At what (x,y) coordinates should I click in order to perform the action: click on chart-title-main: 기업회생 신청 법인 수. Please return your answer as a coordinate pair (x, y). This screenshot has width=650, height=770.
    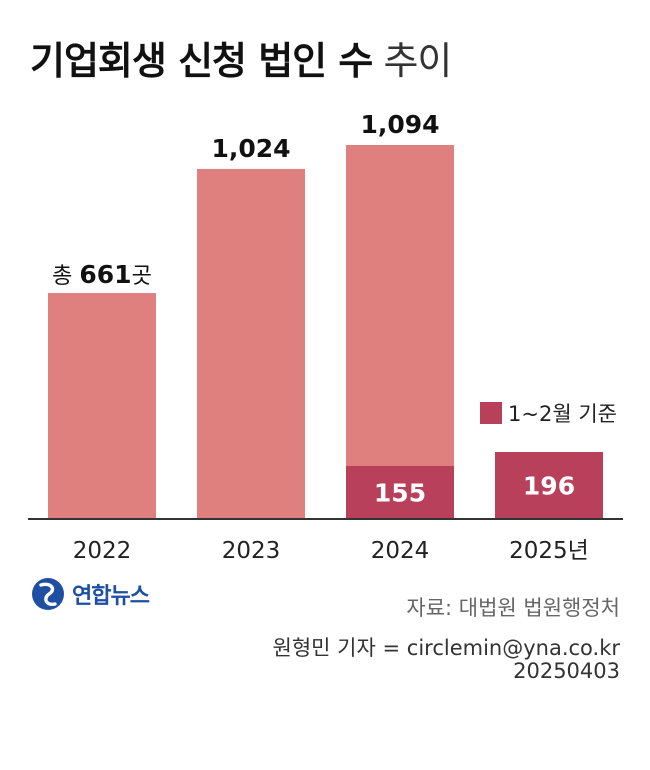
    Looking at the image, I should click on (201, 61).